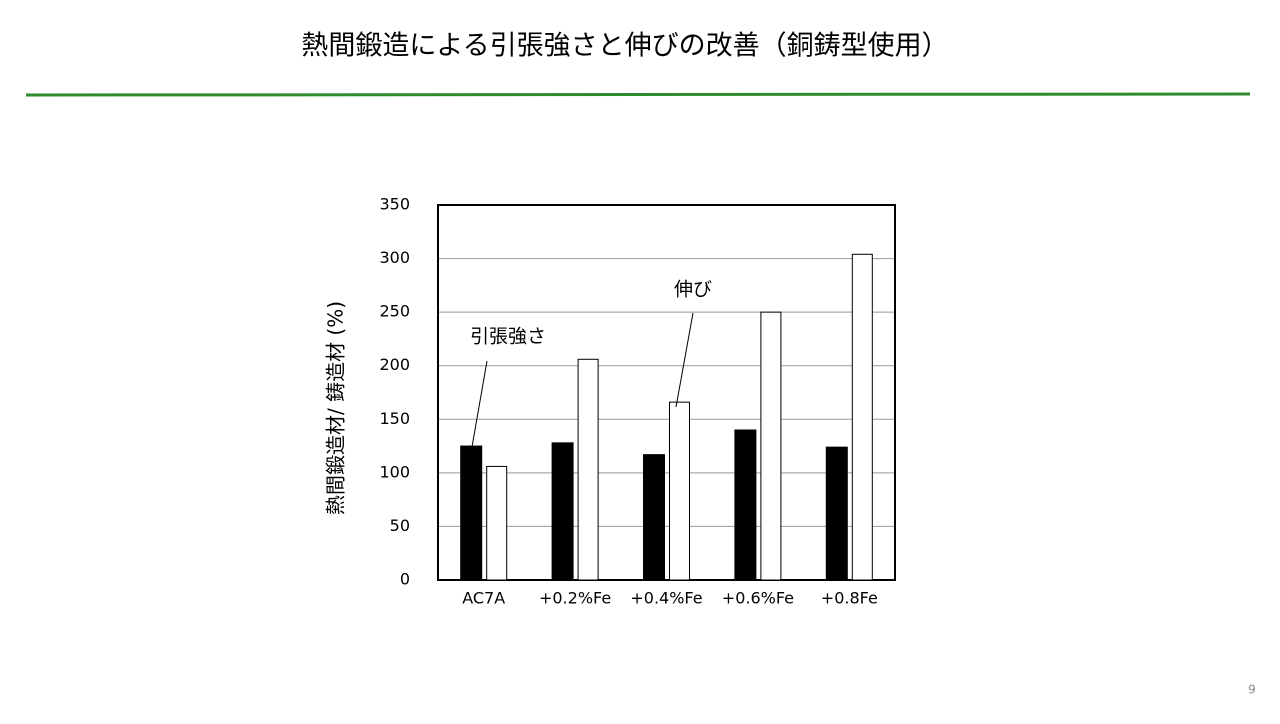 The height and width of the screenshot is (724, 1280). Describe the element at coordinates (1252, 690) in the screenshot. I see `page-number: 9` at that location.